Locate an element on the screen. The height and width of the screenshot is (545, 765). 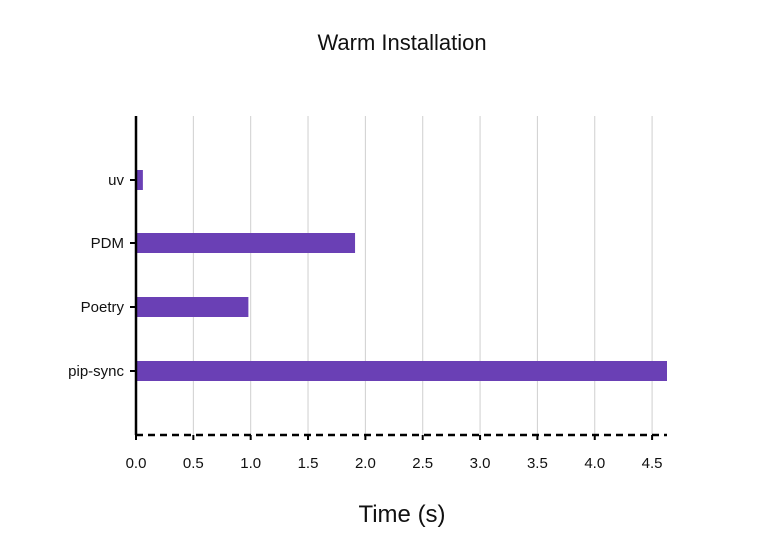
bar-pip-sync is located at coordinates (401, 371).